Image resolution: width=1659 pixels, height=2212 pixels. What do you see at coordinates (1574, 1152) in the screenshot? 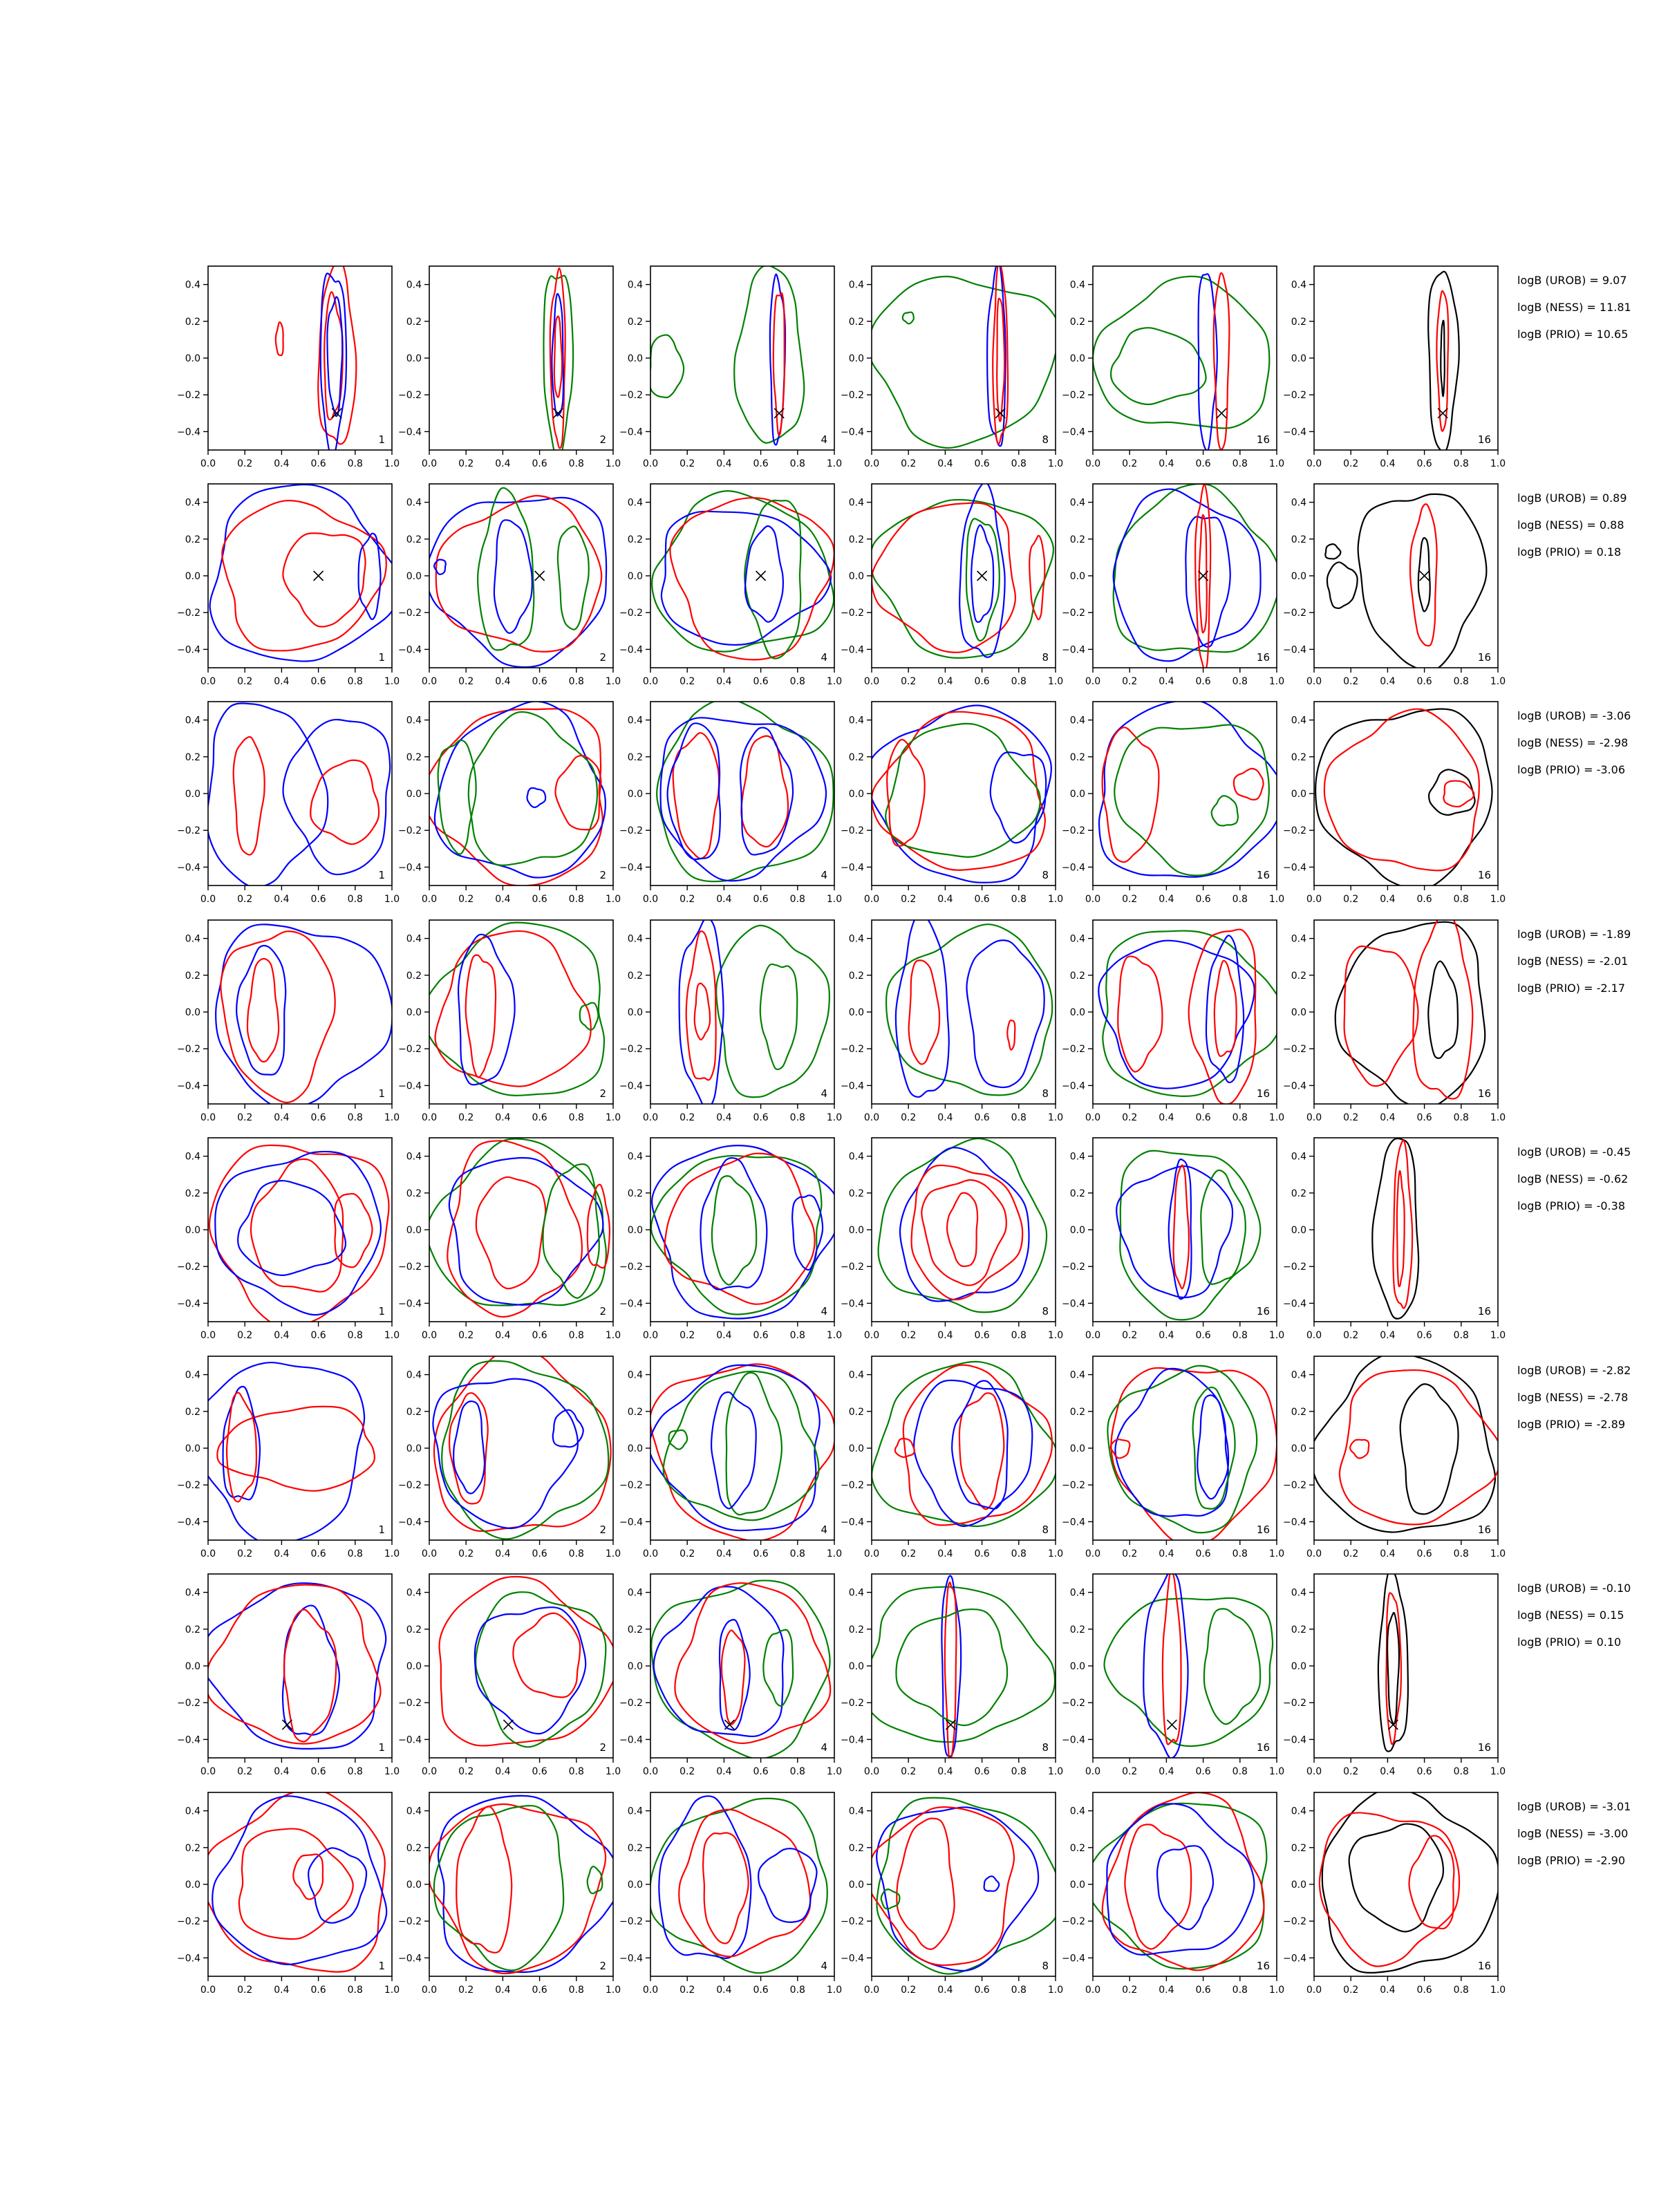
I see `logb-stat-label: logB (UROB) = -0.45` at bounding box center [1574, 1152].